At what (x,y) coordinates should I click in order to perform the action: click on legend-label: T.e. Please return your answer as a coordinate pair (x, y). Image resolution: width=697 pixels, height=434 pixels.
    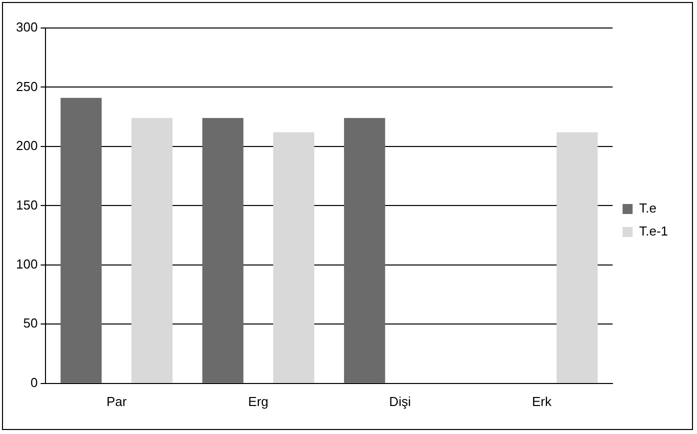
    Looking at the image, I should click on (647, 208).